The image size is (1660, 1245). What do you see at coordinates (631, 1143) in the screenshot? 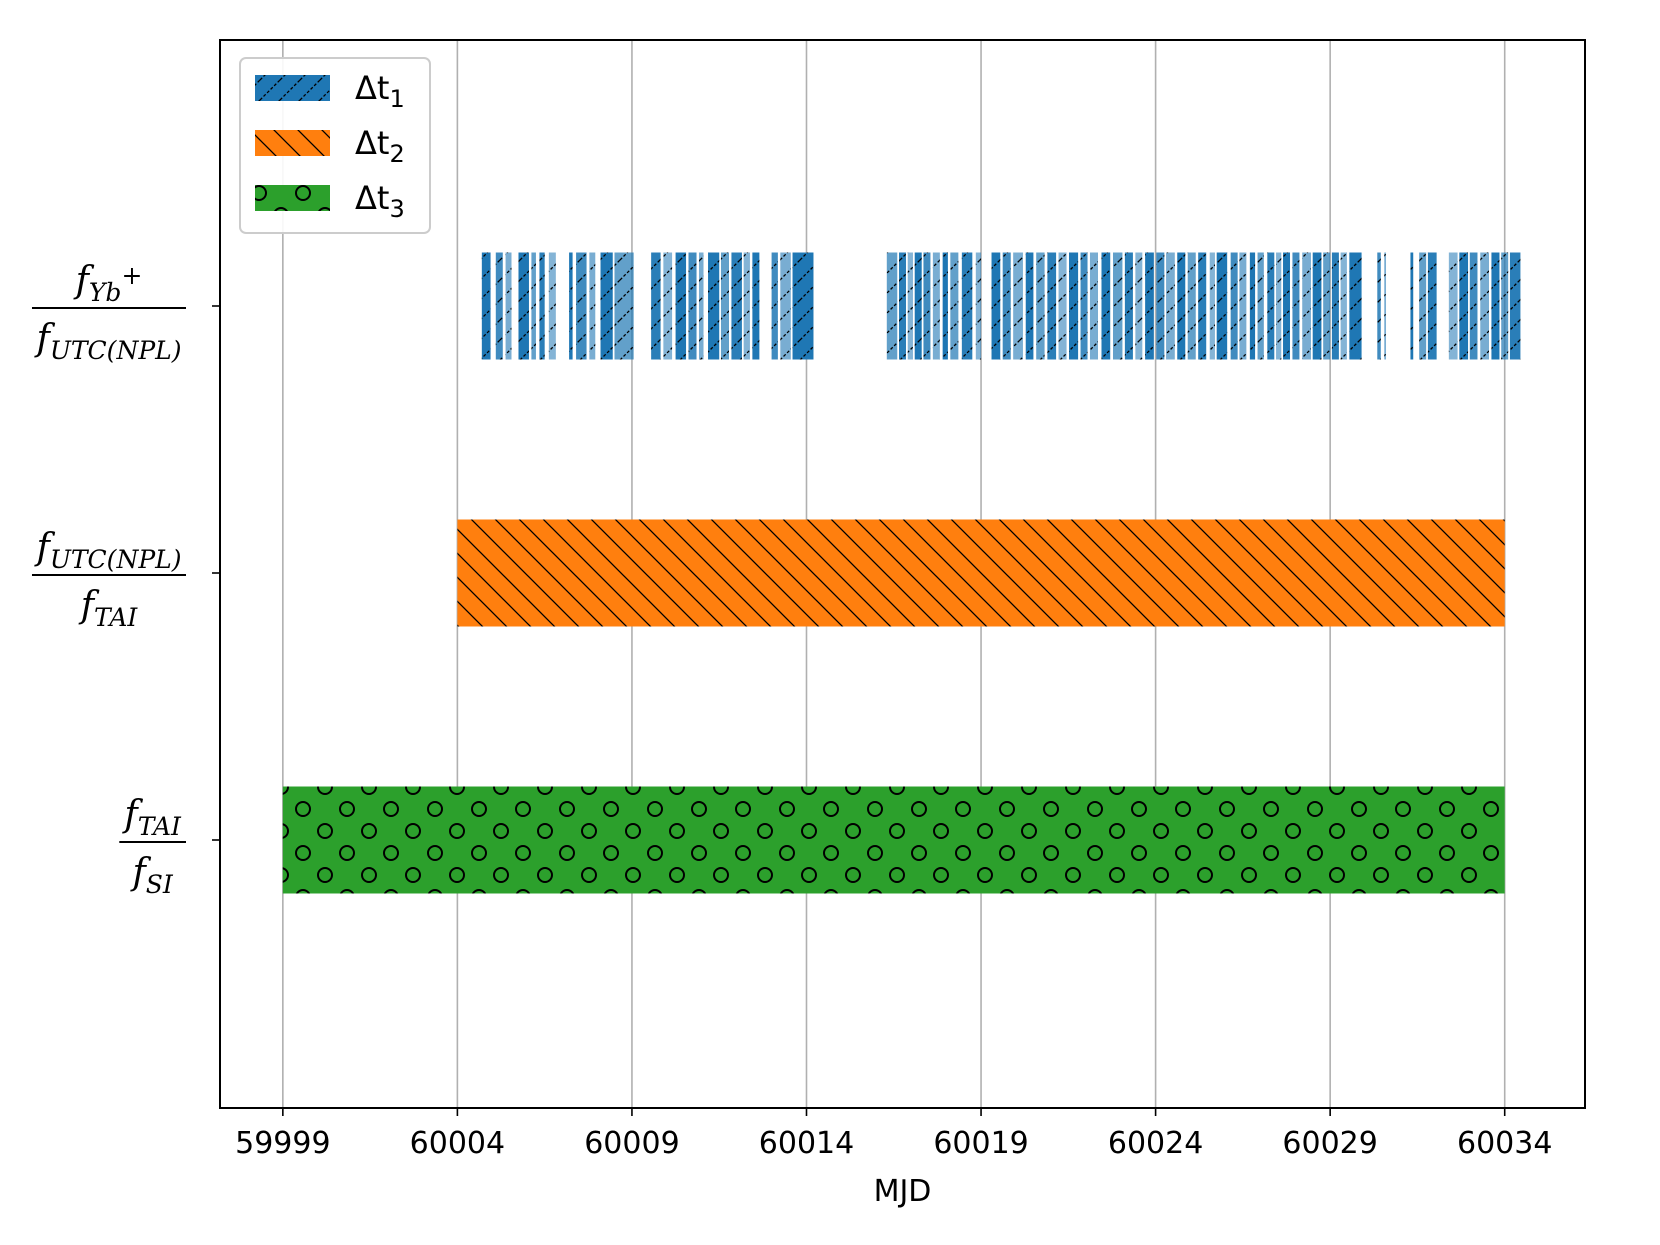
I see `x-tick-label: 60009` at bounding box center [631, 1143].